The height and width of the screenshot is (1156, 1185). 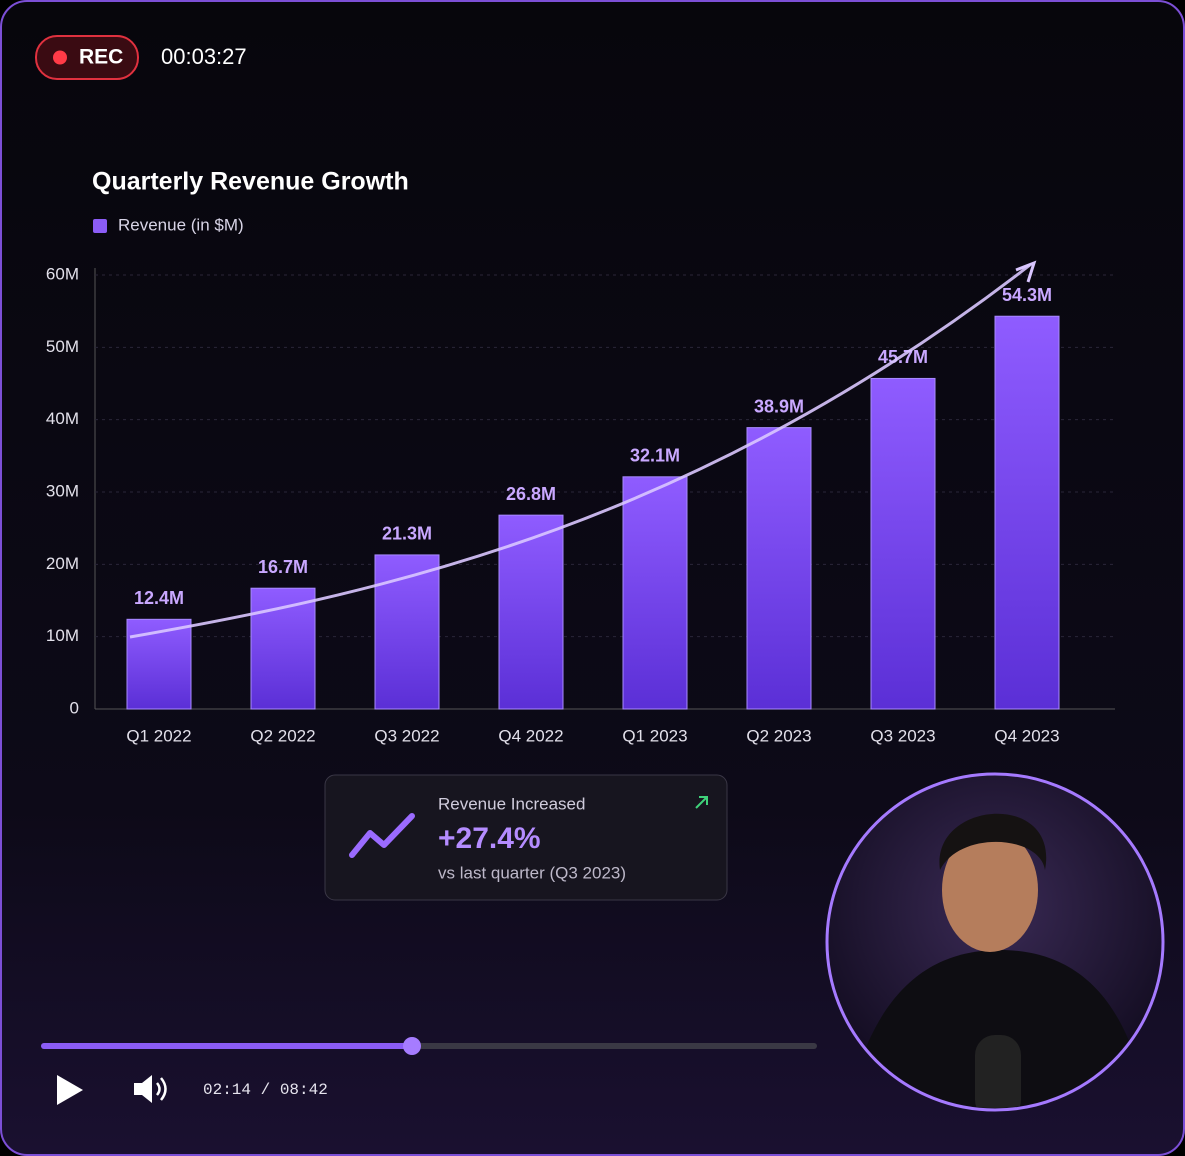 I want to click on value-label: 26.8M, so click(x=531, y=494).